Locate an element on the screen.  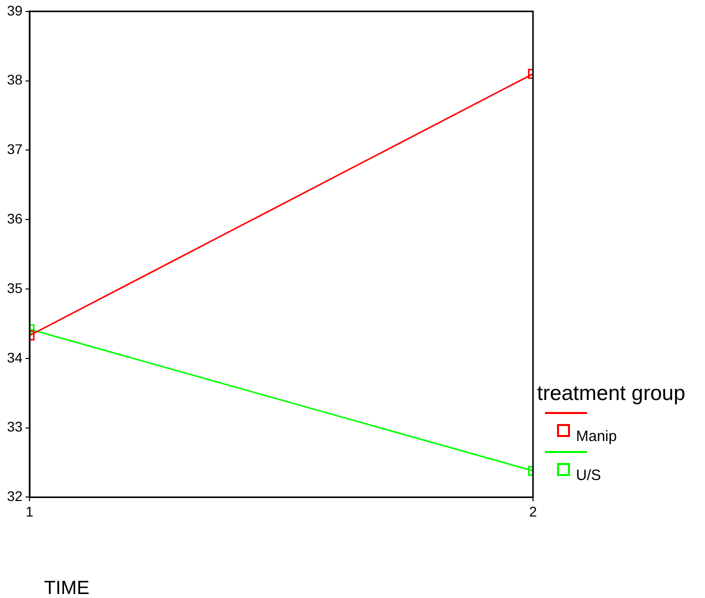
y-tick-label: 35 is located at coordinates (14, 288).